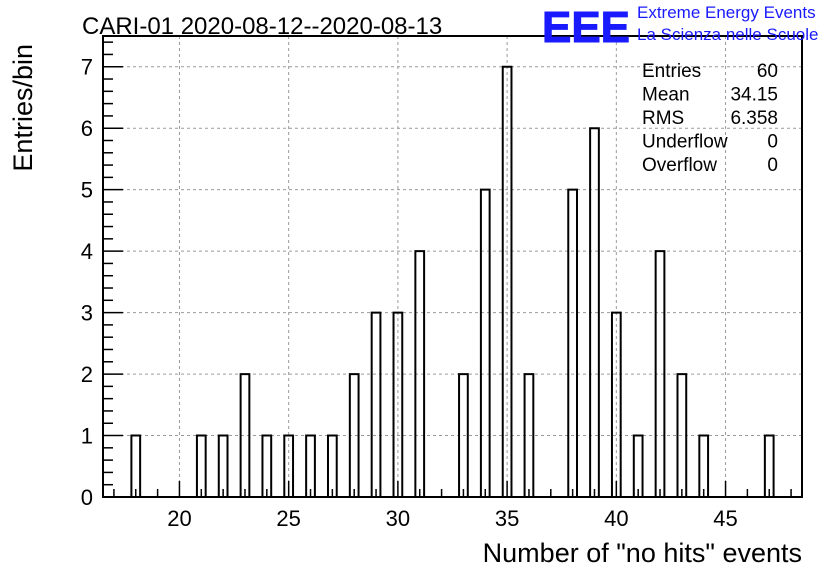 Image resolution: width=836 pixels, height=572 pixels. I want to click on stats-label: Entries, so click(671, 71).